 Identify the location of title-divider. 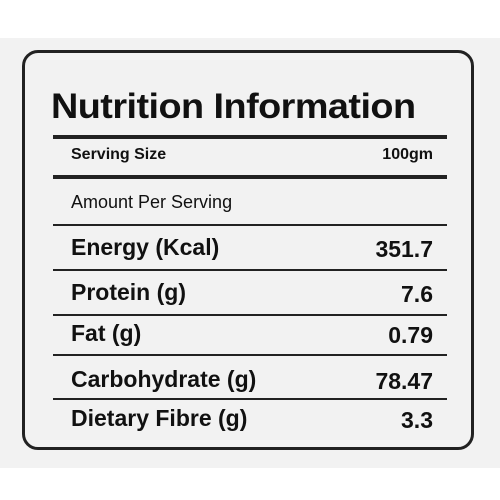
(250, 137).